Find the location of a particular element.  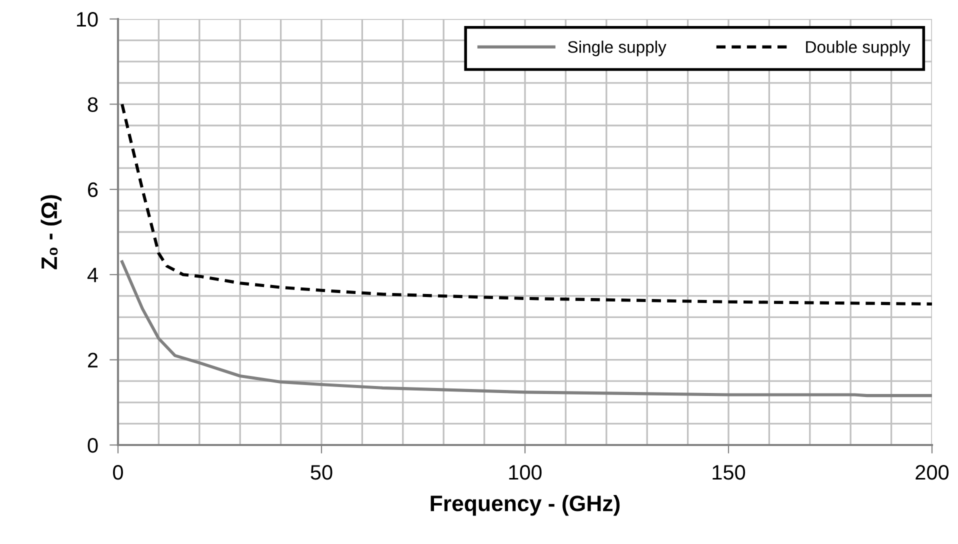

legend-label: Double supply is located at coordinates (858, 48).